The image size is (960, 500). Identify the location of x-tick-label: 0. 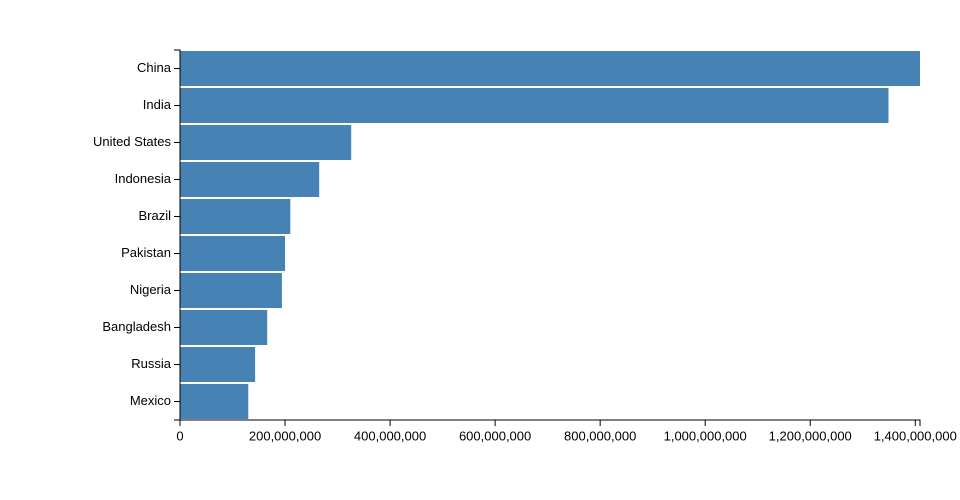
(179, 435).